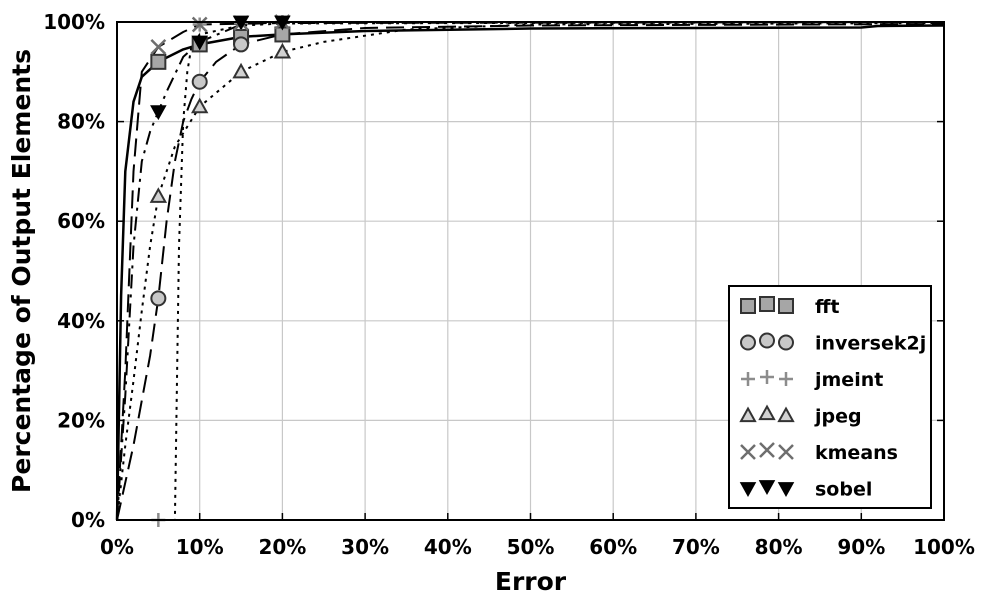 This screenshot has width=985, height=603. What do you see at coordinates (158, 61) in the screenshot?
I see `marker-fft` at bounding box center [158, 61].